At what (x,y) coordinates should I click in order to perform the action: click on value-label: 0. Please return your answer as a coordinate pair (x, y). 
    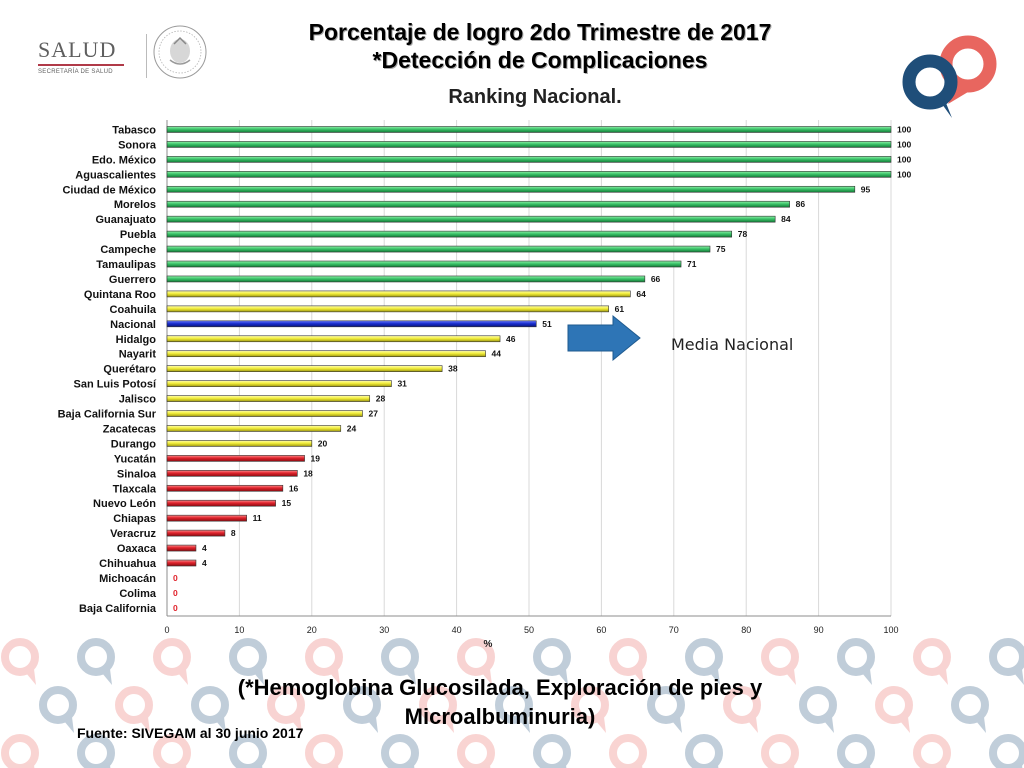
    Looking at the image, I should click on (175, 608).